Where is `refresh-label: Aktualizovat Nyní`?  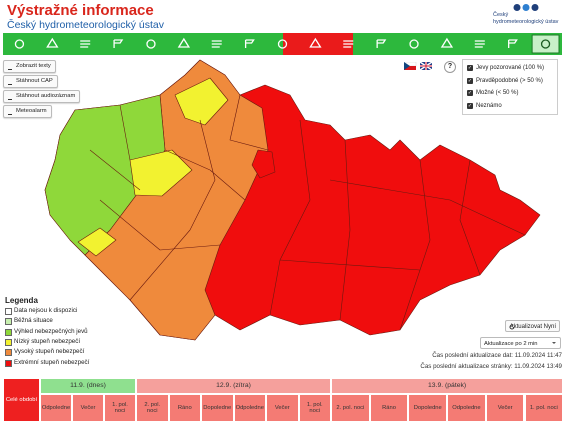 refresh-label: Aktualizovat Nyní is located at coordinates (532, 327).